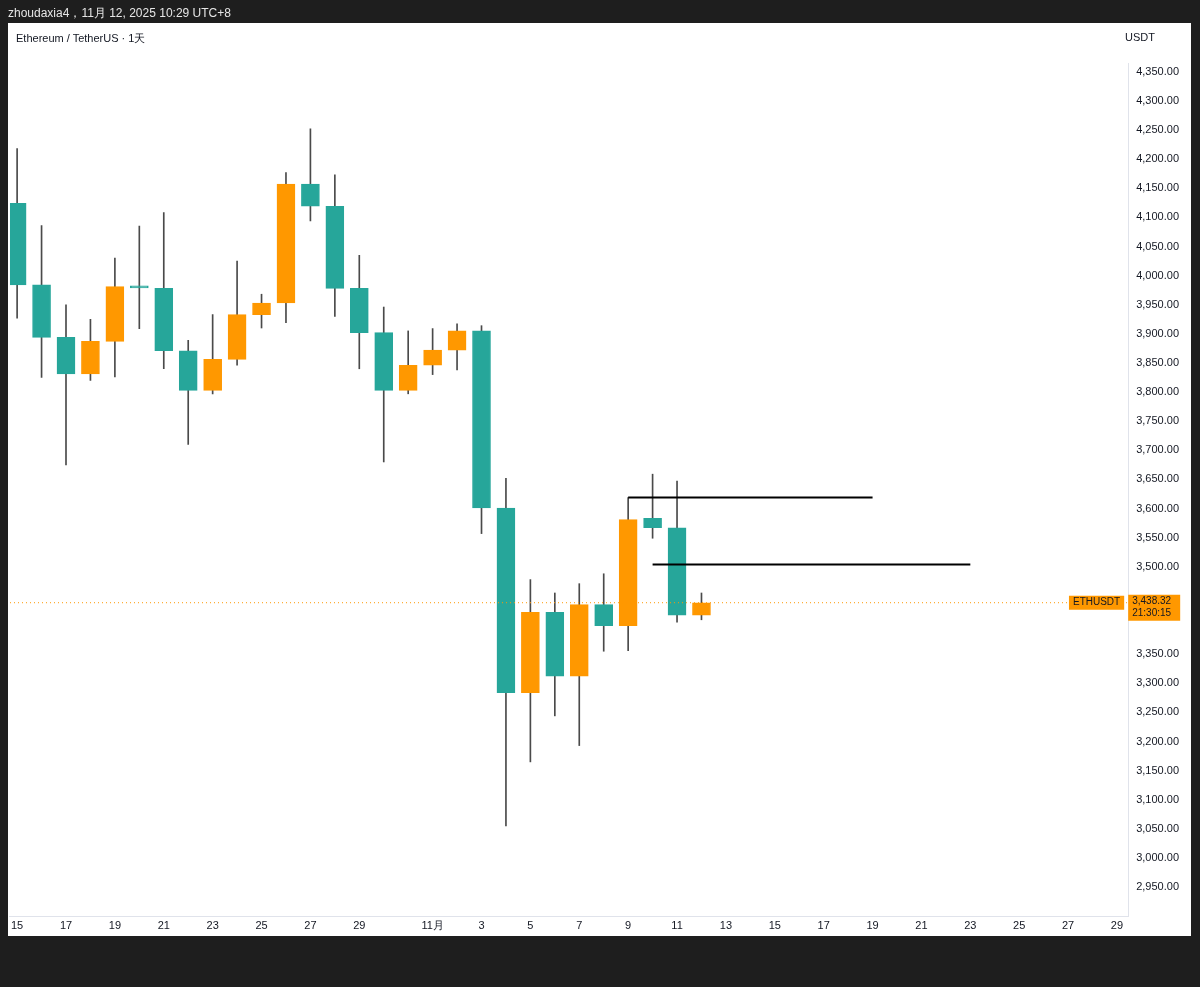 The height and width of the screenshot is (987, 1200). Describe the element at coordinates (119, 13) in the screenshot. I see `chart-subtitle: zhoudaxia4，11月 12, 2025 10:29 UTC+8` at that location.